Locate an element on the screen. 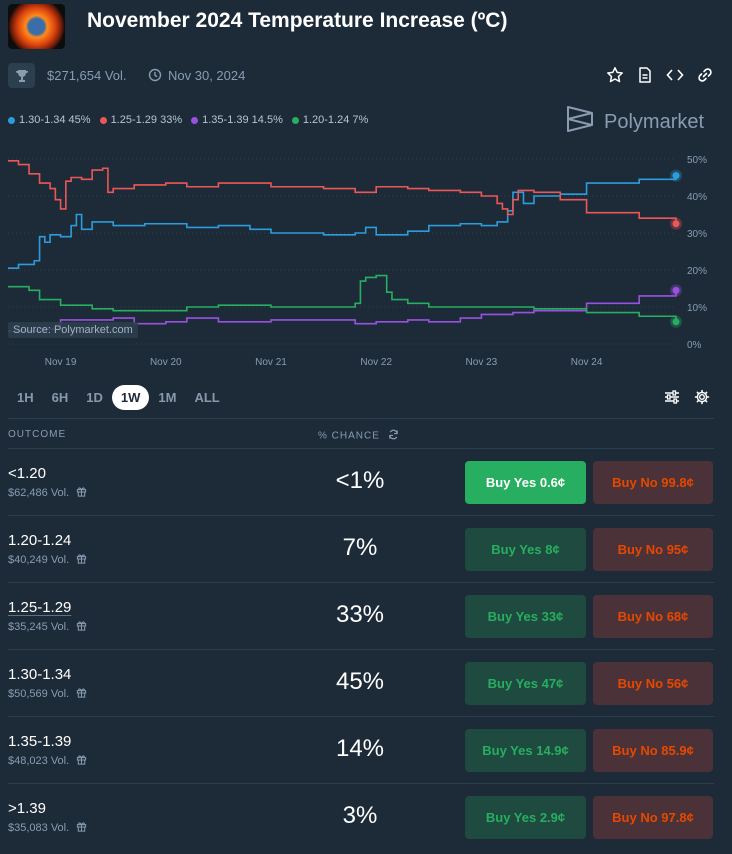  legend-label: 1.35-1.39 14.5% is located at coordinates (242, 120).